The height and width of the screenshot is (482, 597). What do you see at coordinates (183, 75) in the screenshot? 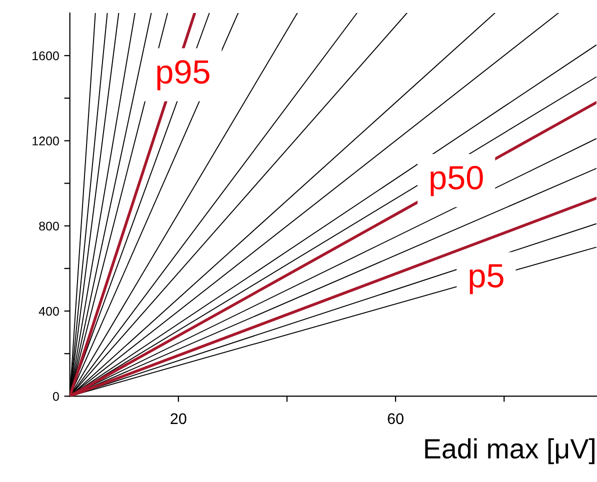
I see `annotation: p95` at bounding box center [183, 75].